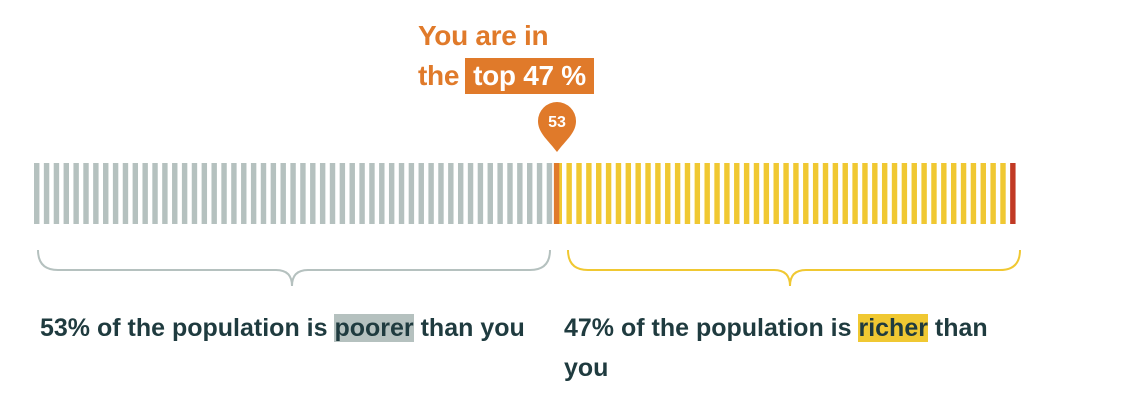  I want to click on richer-brace, so click(794, 268).